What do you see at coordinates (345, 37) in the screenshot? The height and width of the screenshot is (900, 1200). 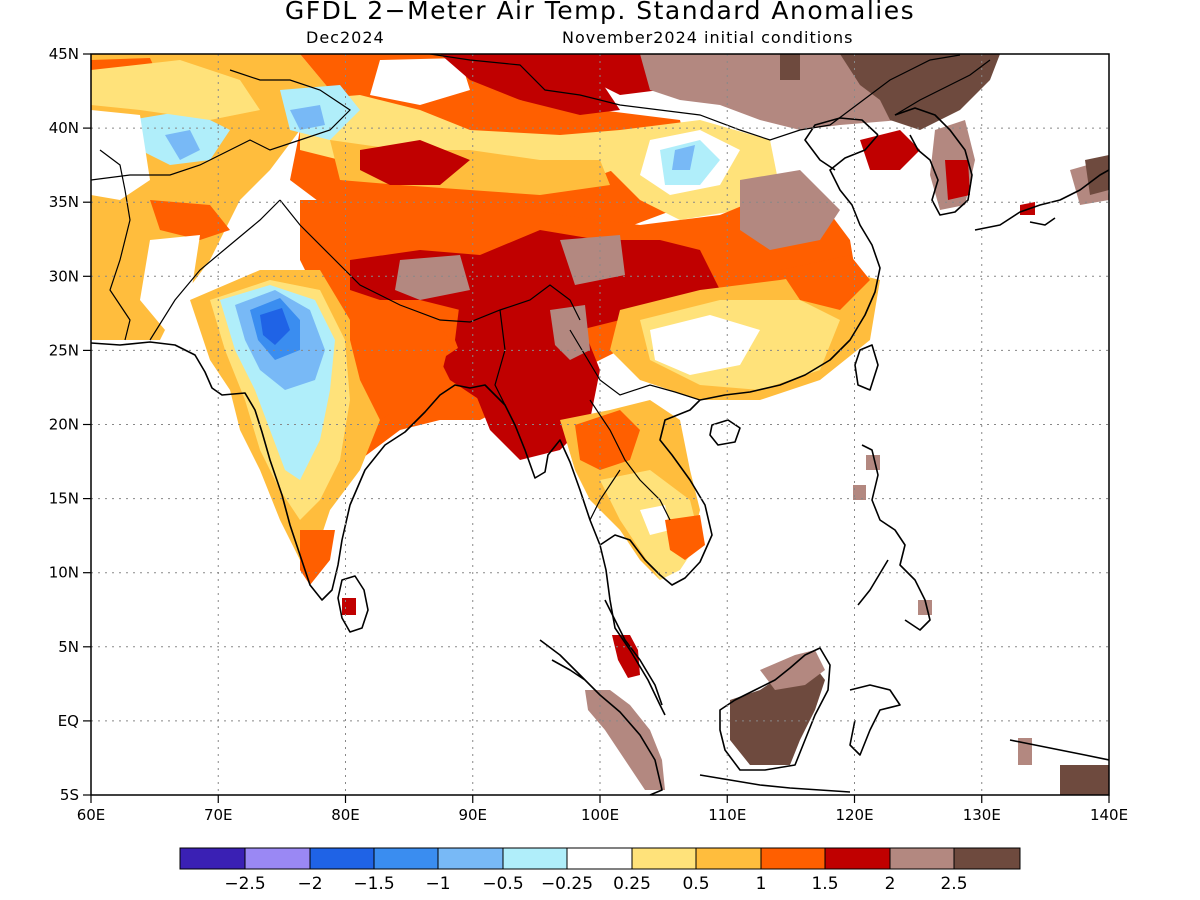 I see `valid-month: Dec2024` at bounding box center [345, 37].